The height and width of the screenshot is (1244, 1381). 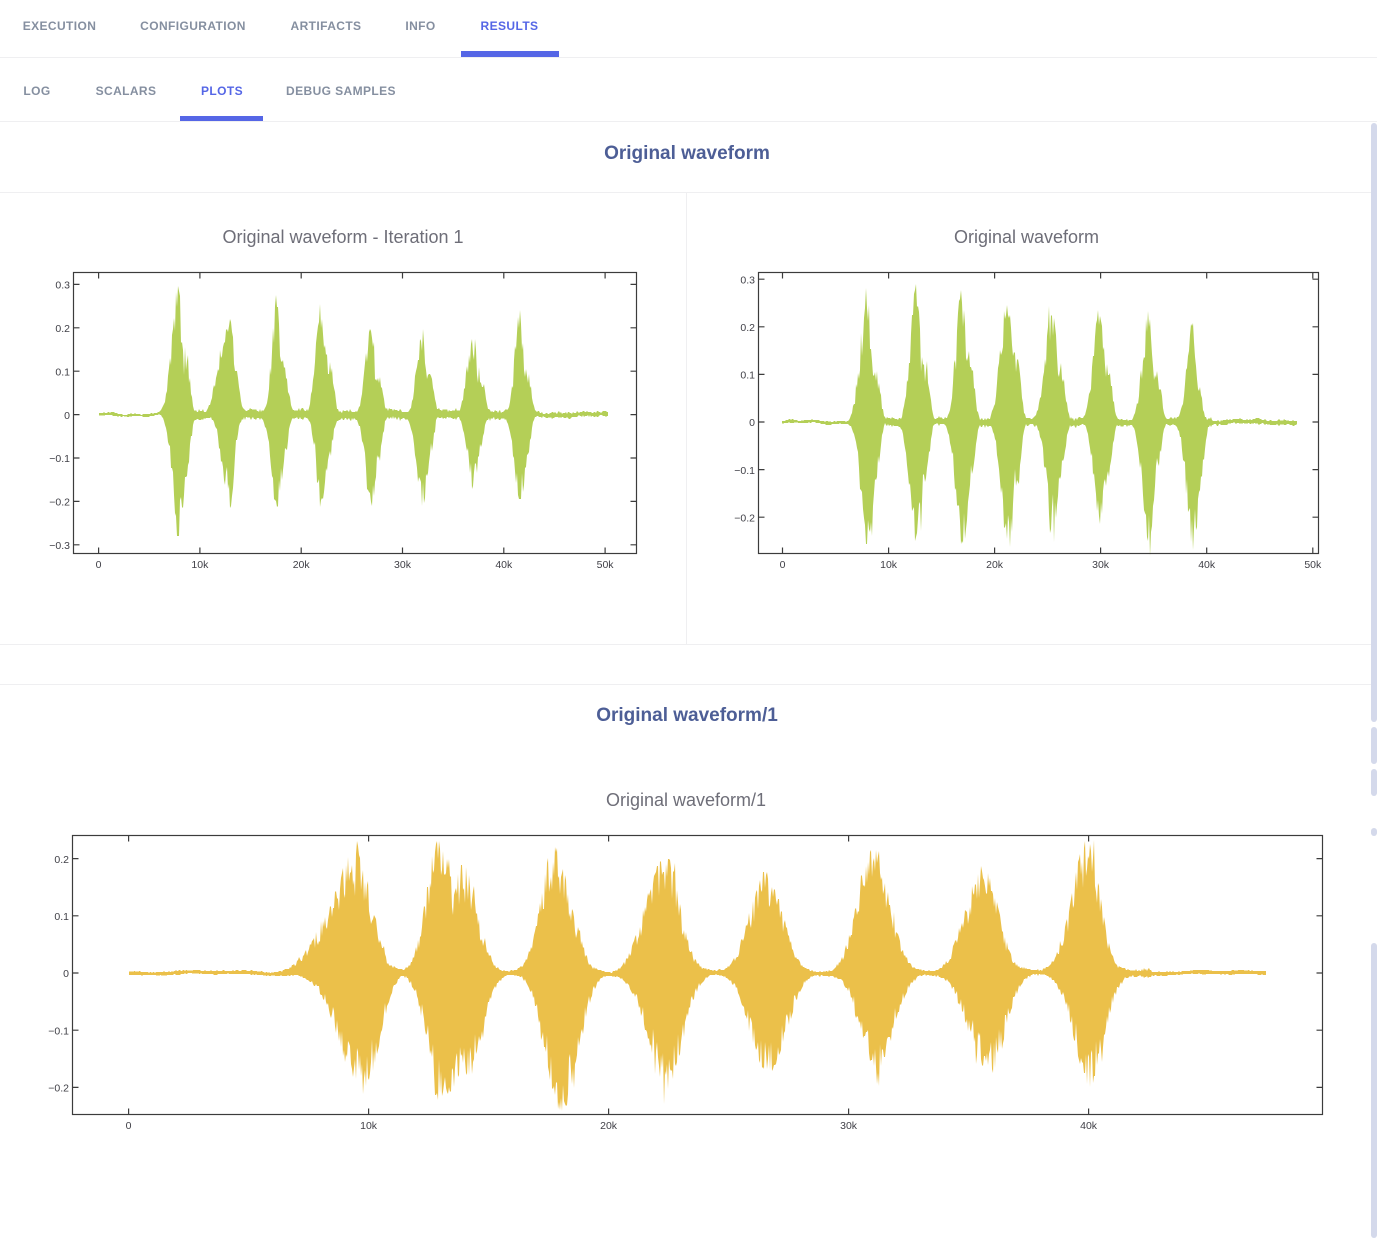 I want to click on svg-text: −0.3, so click(x=59, y=546).